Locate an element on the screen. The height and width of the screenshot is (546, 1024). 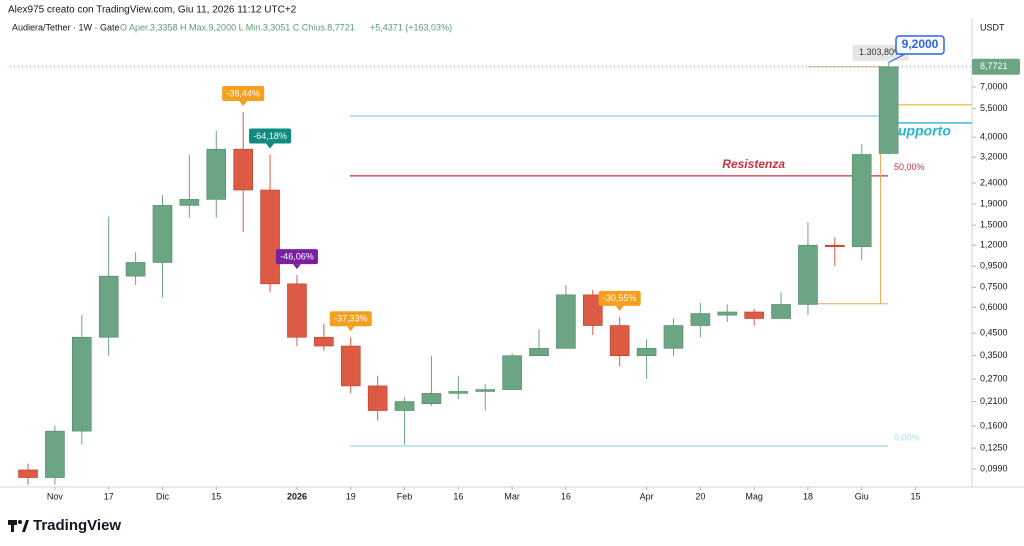
x-tick-label: Mag is located at coordinates (754, 496).